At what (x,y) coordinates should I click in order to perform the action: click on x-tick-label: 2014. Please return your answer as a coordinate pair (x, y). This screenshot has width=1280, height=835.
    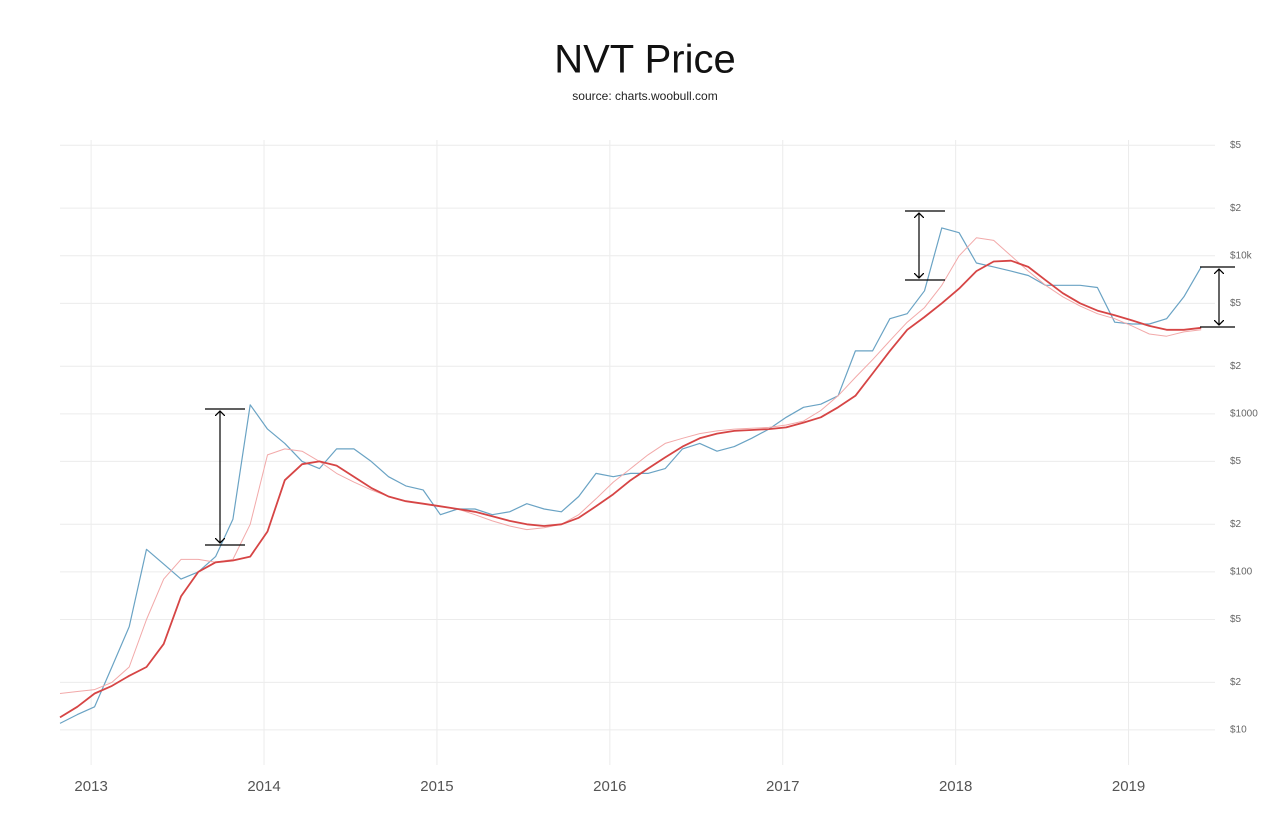
    Looking at the image, I should click on (263, 786).